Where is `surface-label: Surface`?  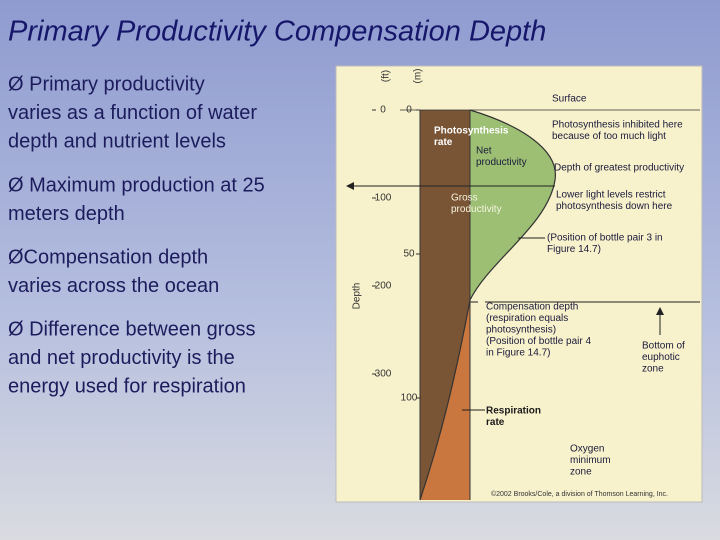 surface-label: Surface is located at coordinates (569, 99).